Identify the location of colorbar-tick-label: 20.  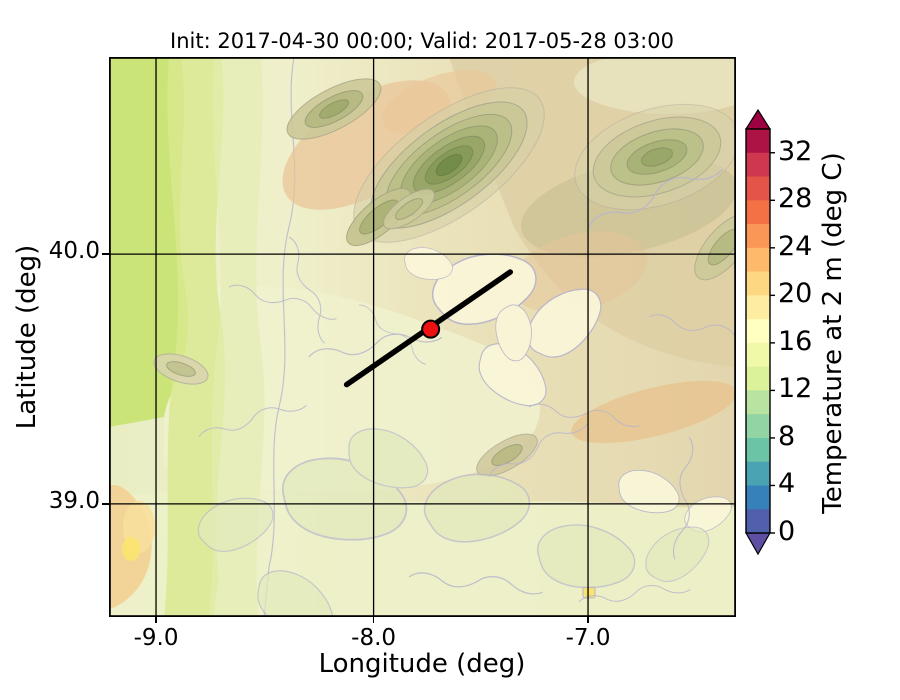
(795, 294).